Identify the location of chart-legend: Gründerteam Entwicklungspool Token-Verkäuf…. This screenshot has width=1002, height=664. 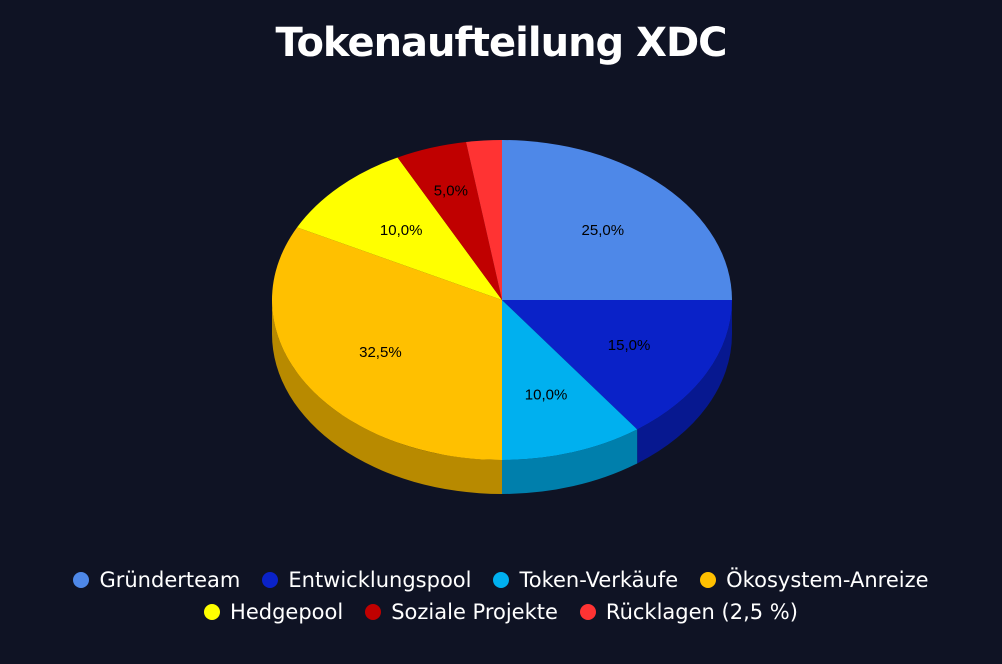
(501, 596).